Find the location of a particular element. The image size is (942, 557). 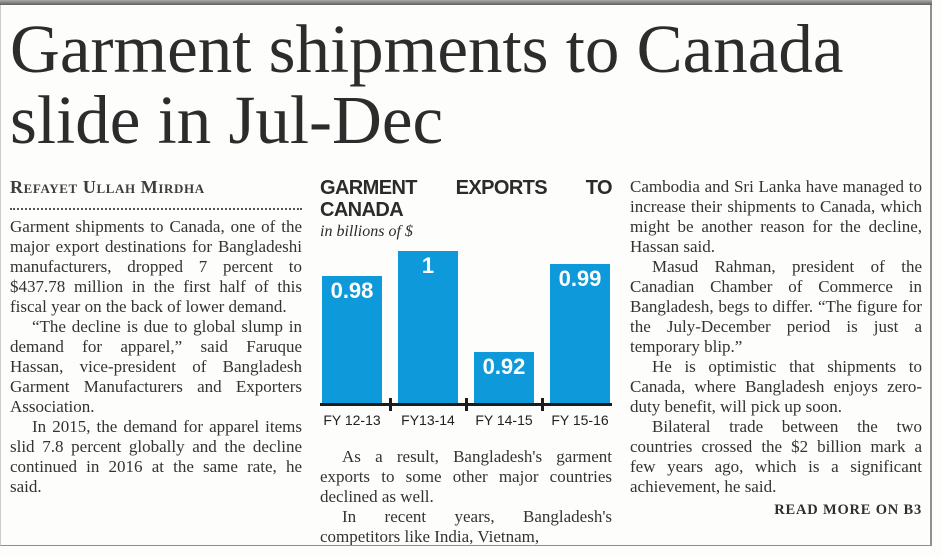

byline: Refayet Ullah Mirdha is located at coordinates (107, 187).